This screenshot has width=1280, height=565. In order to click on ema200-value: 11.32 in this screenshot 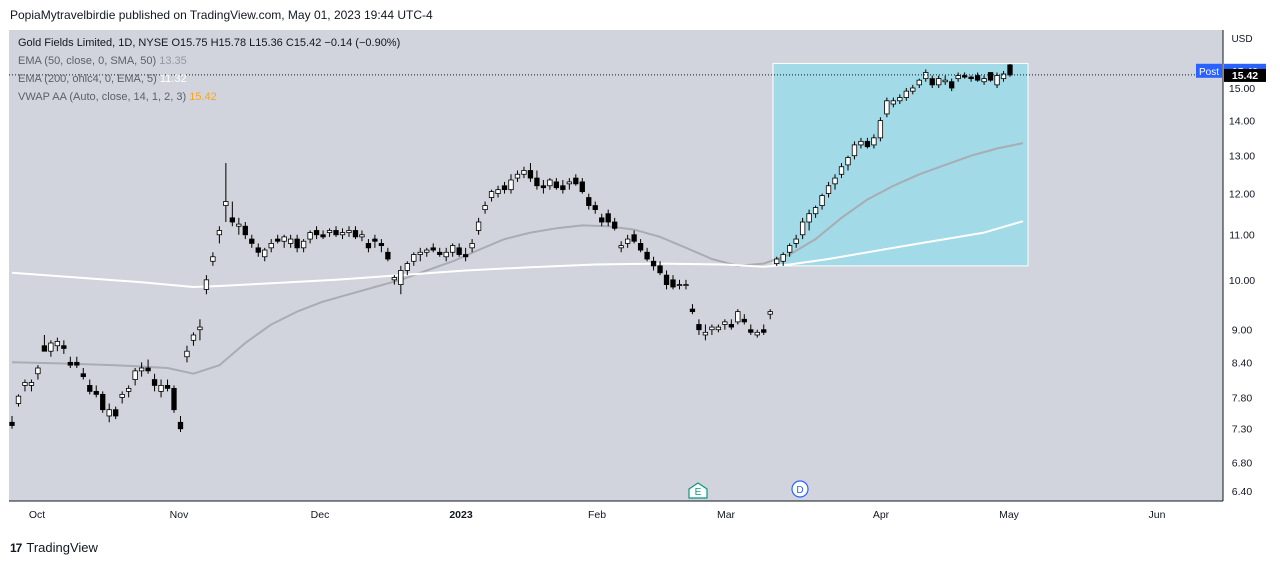, I will do `click(173, 79)`.